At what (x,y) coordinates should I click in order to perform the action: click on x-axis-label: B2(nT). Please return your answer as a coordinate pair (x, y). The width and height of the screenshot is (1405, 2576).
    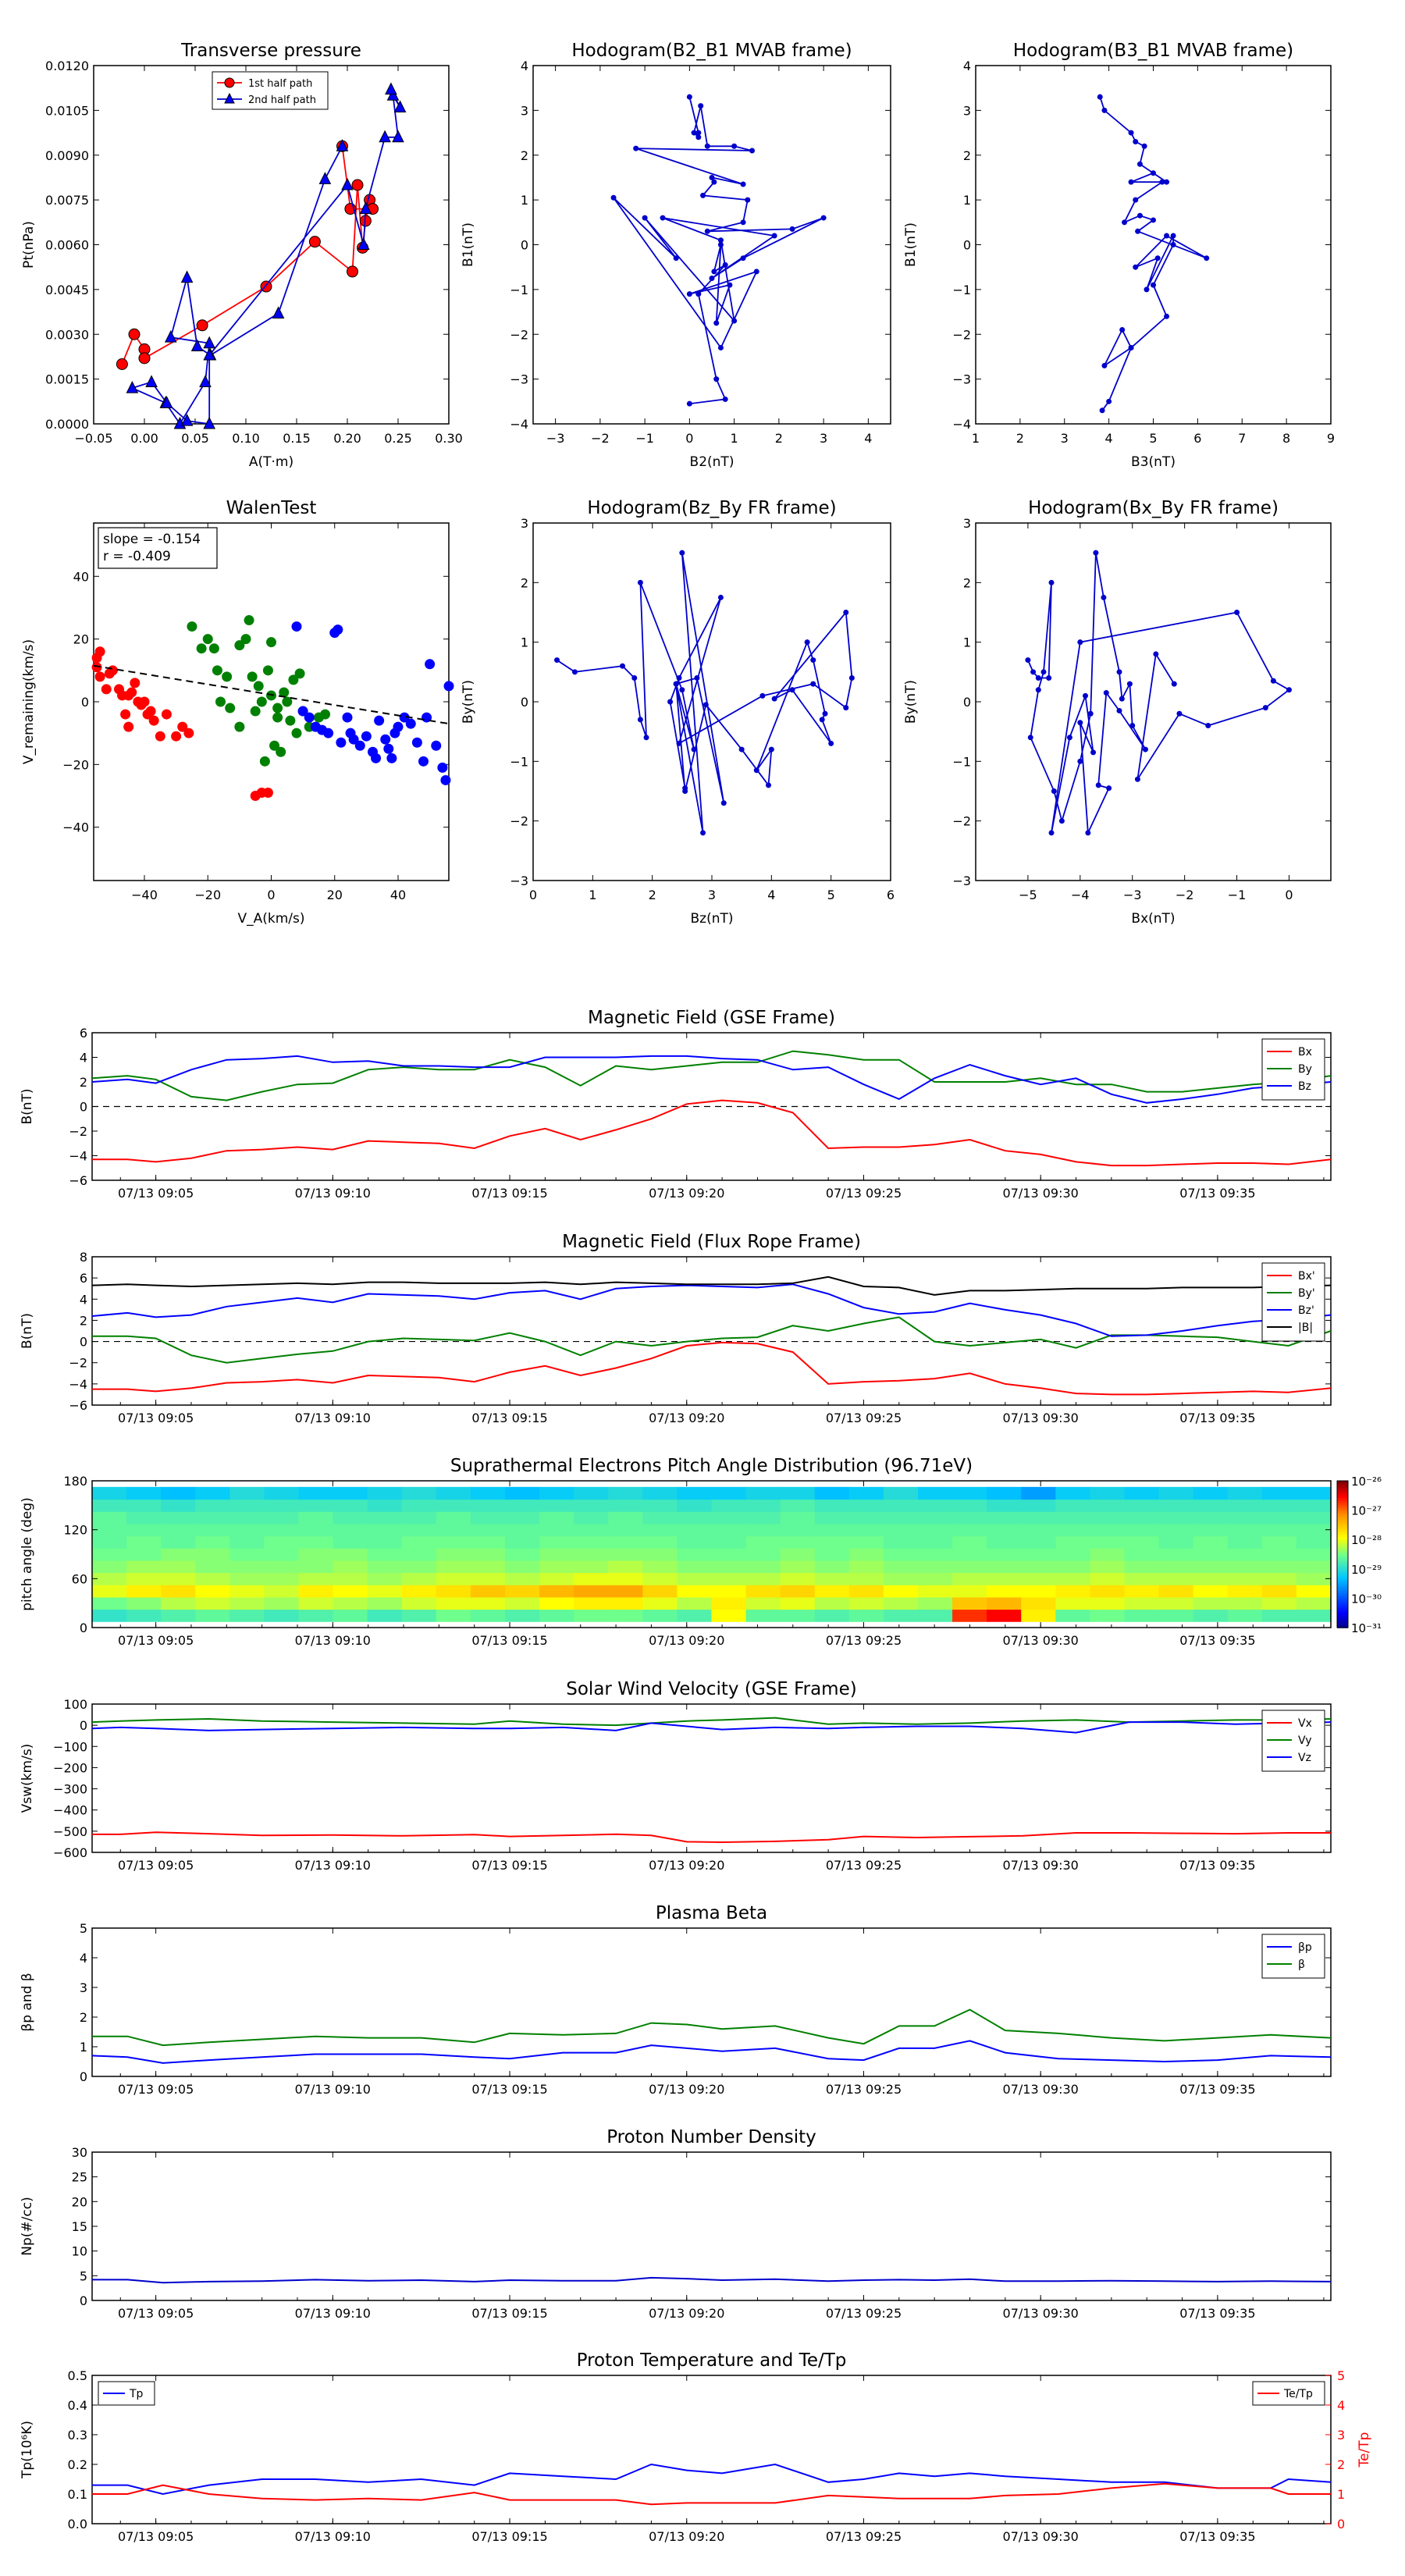
    Looking at the image, I should click on (713, 462).